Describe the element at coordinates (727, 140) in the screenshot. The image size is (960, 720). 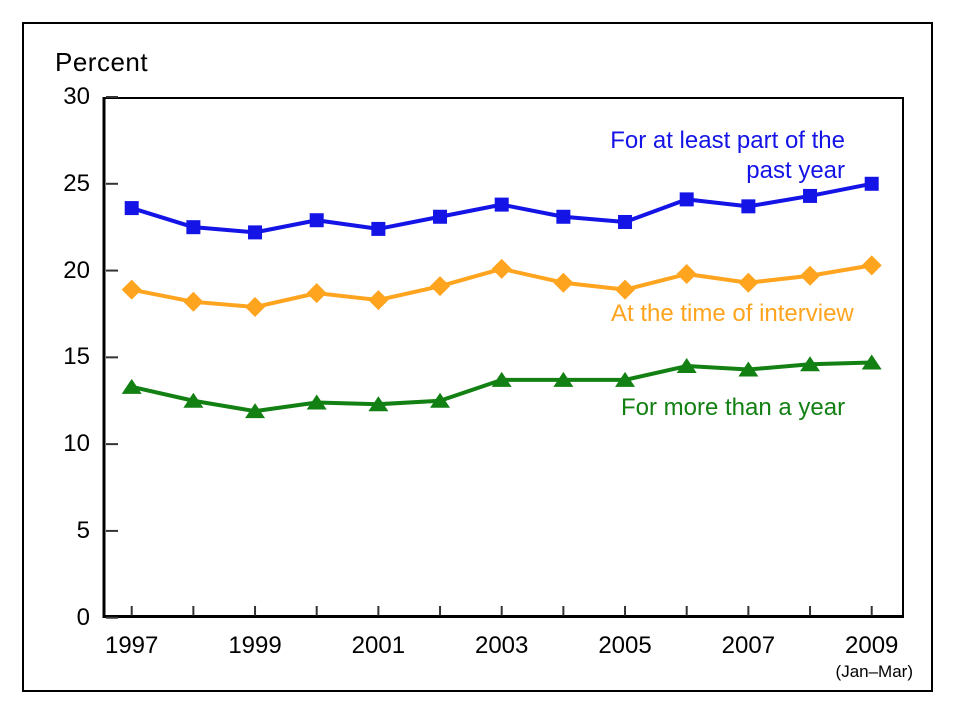
I see `series-label-line-1: For at least part of the` at that location.